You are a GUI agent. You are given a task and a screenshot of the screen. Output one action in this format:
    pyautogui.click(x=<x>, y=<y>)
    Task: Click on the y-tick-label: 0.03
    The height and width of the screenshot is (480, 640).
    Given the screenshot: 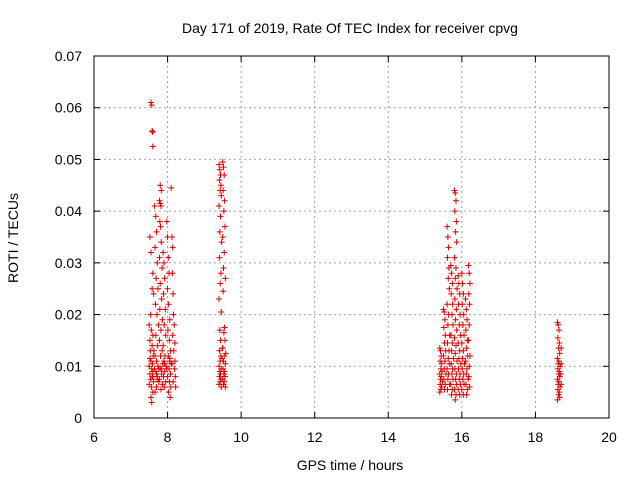 What is the action you would take?
    pyautogui.click(x=68, y=263)
    